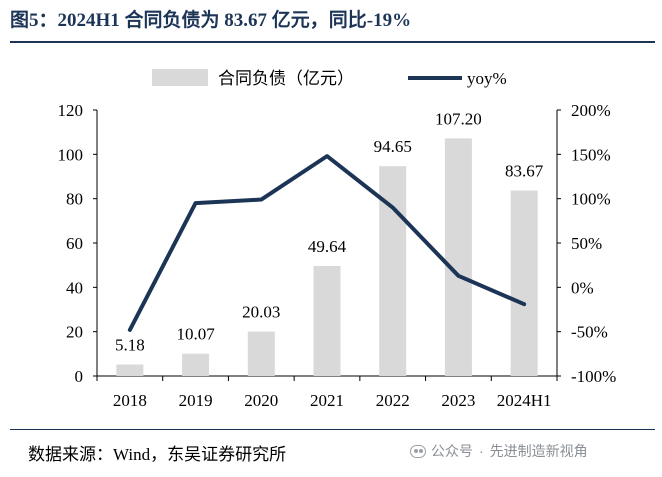 The image size is (662, 477). Describe the element at coordinates (524, 171) in the screenshot. I see `bar-data-label: 83.67` at that location.